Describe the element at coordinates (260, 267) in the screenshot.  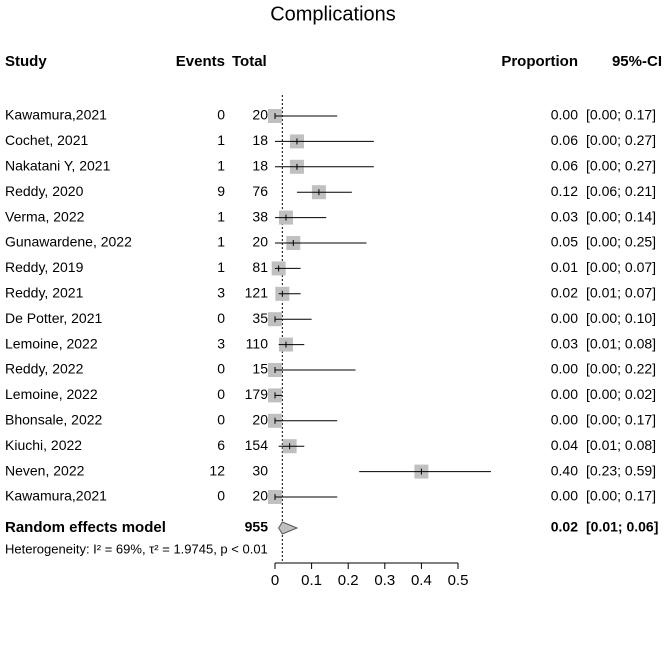
I see `total: 81` at that location.